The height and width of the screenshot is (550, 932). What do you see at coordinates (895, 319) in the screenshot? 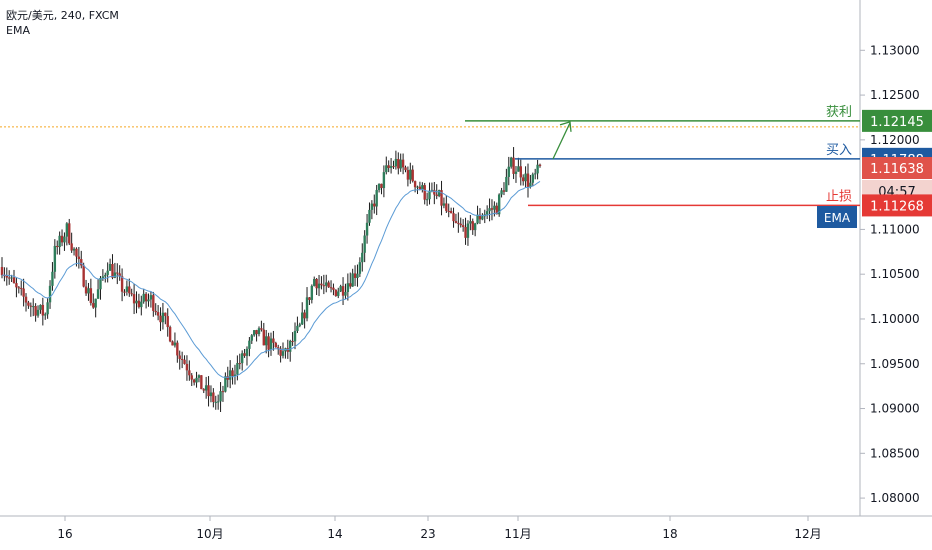
I see `price-tick-label: 1.10000` at bounding box center [895, 319].